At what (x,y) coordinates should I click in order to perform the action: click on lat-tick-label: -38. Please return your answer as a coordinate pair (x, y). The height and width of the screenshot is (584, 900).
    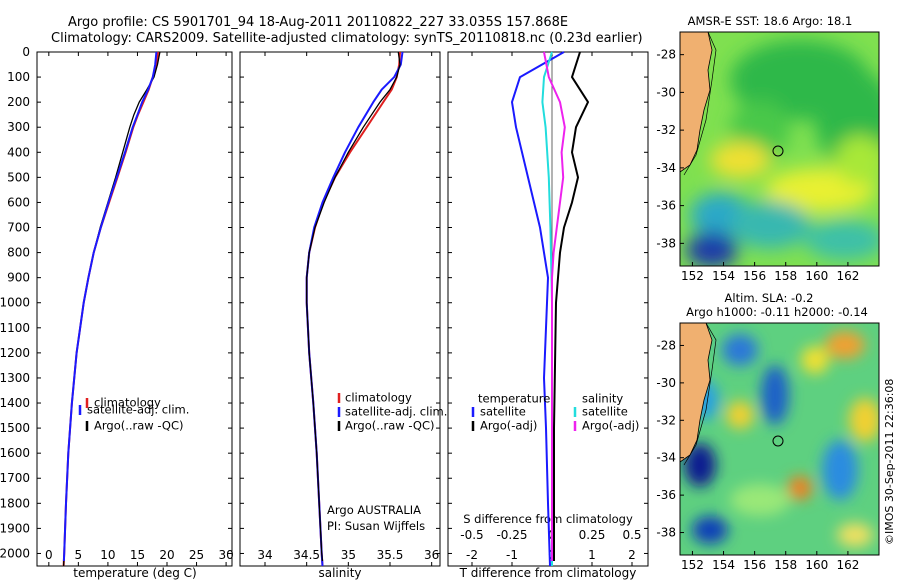
    Looking at the image, I should click on (666, 533).